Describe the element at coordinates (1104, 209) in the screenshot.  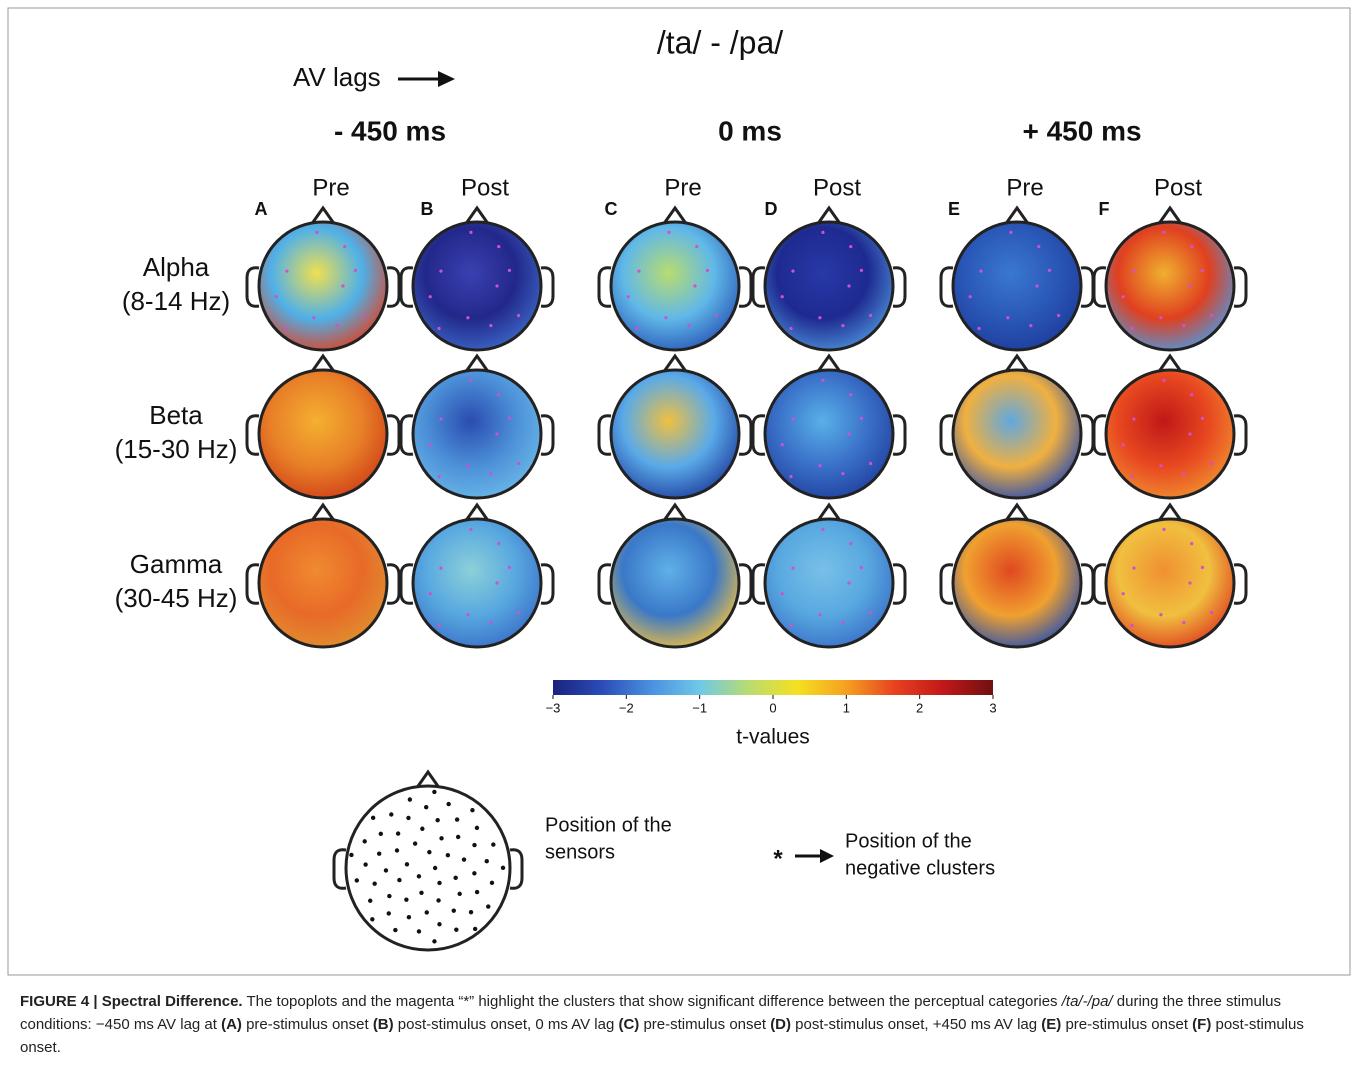
I see `panel-letter: F` at that location.